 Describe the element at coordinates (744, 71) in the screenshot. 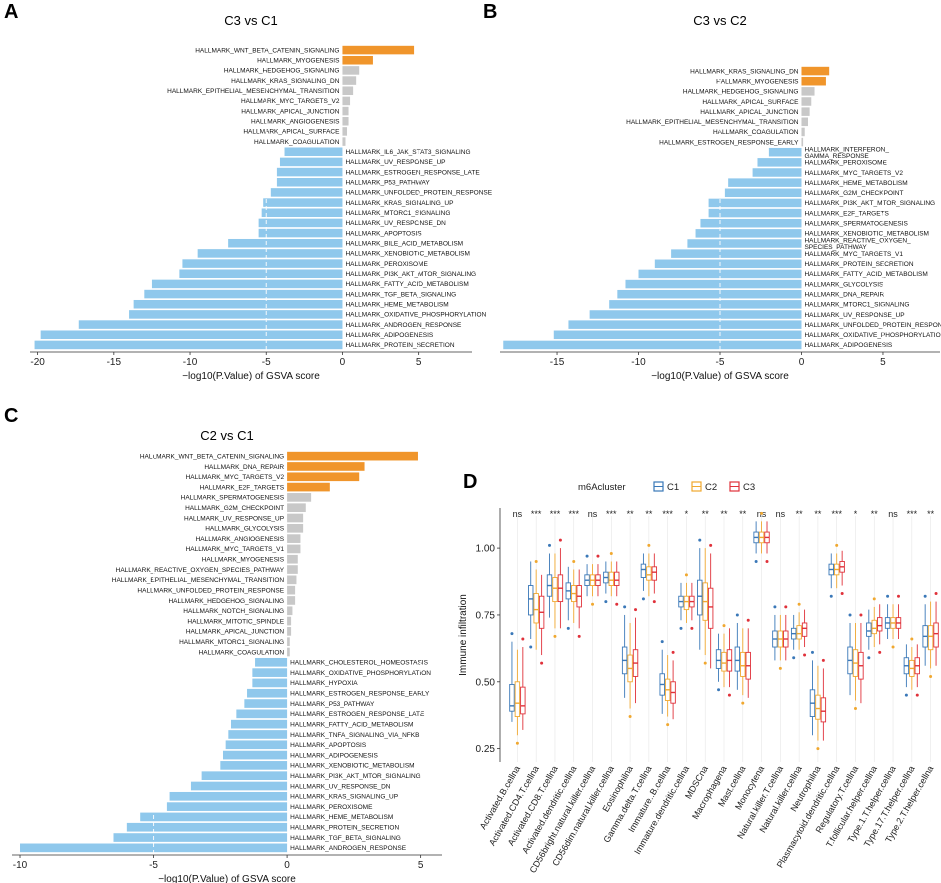

I see `bar-label: HALLMARK_KRAS_SIGNALING_DN` at that location.